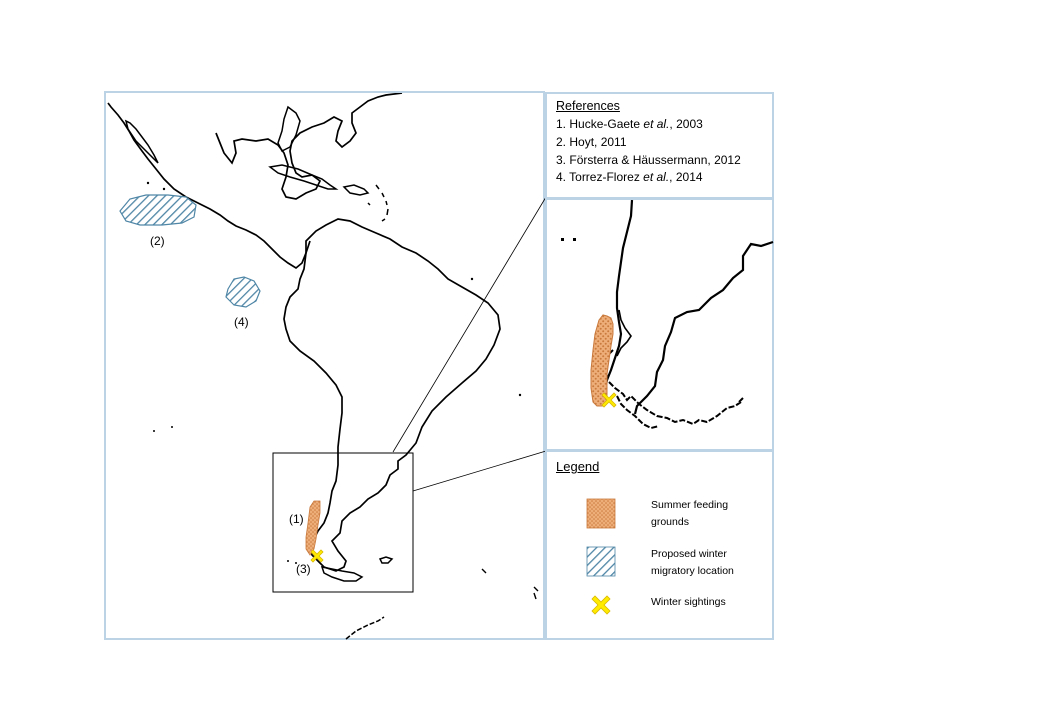  I want to click on reference-item-1: 1. Hucke-Gaete et al., 2003, so click(629, 124).